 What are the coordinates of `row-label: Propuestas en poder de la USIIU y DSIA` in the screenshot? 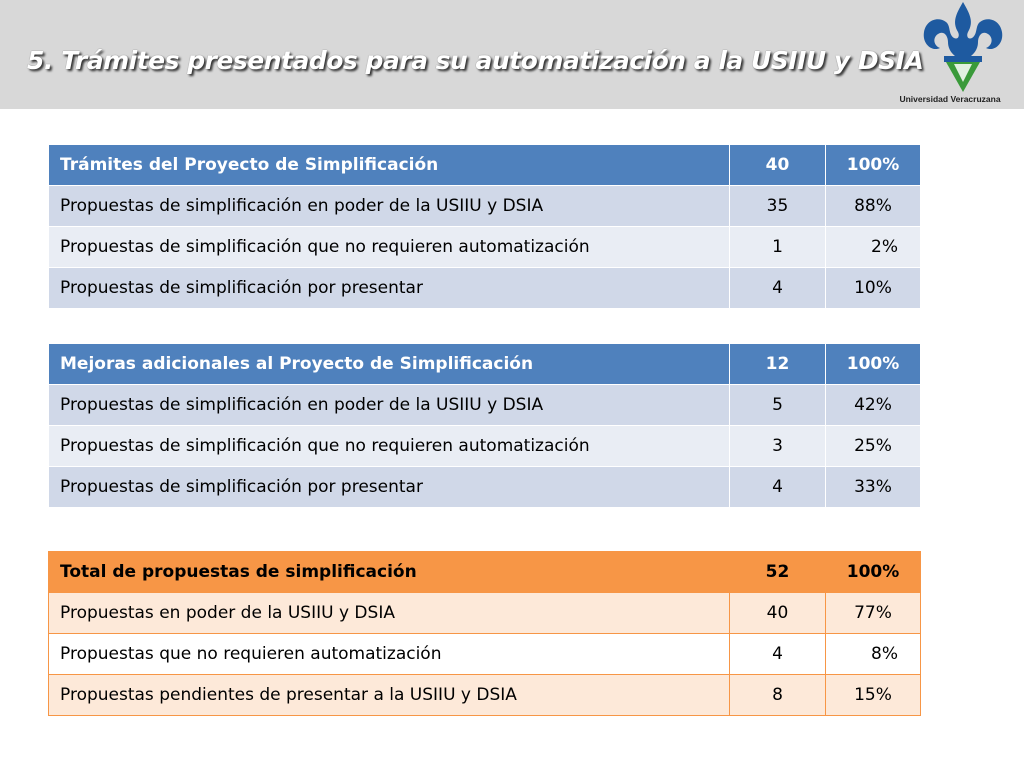 It's located at (389, 613).